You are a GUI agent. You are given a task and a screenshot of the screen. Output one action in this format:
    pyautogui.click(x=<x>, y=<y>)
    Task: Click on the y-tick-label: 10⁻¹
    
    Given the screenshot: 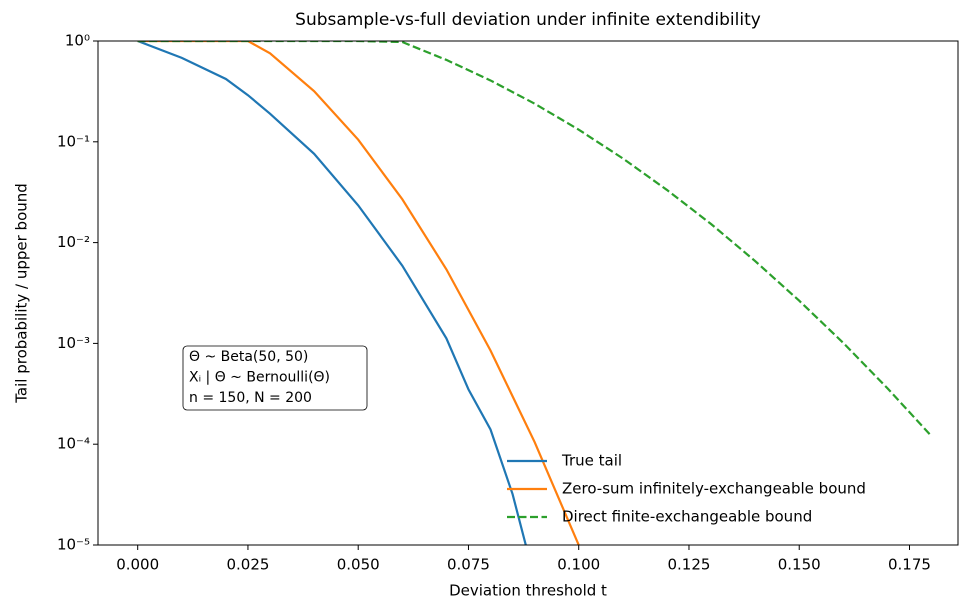 What is the action you would take?
    pyautogui.click(x=73, y=141)
    